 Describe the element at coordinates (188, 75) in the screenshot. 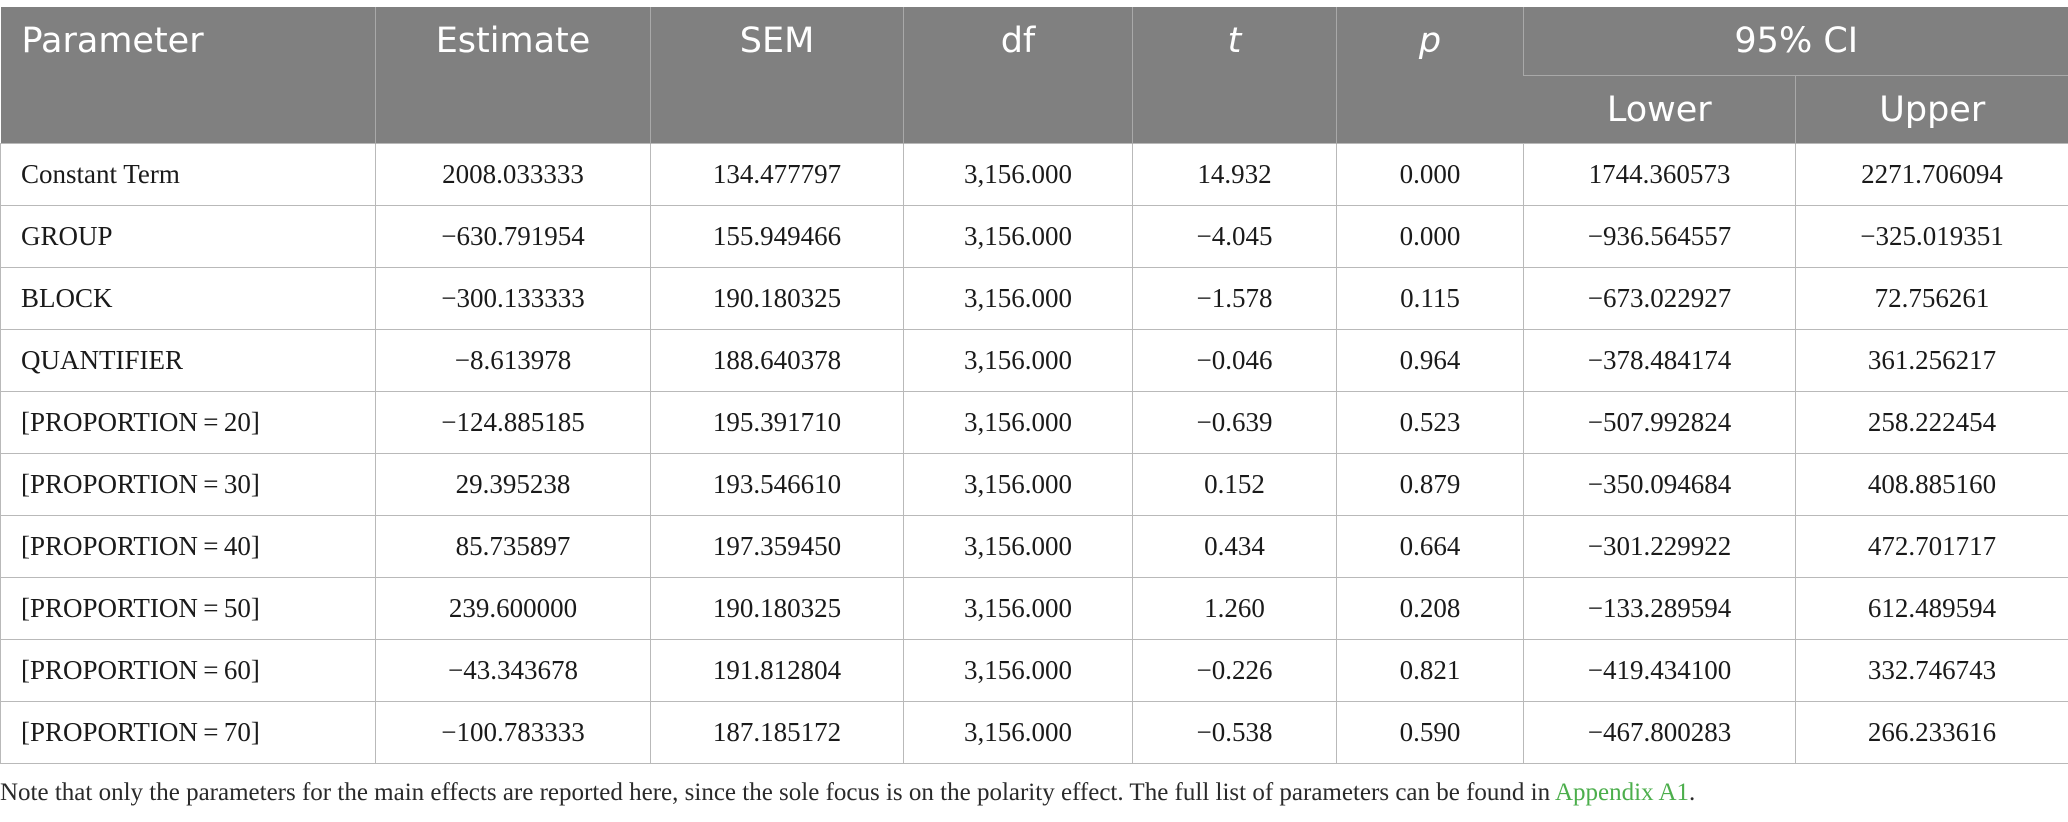

I see `header-parameter: Parameter` at that location.